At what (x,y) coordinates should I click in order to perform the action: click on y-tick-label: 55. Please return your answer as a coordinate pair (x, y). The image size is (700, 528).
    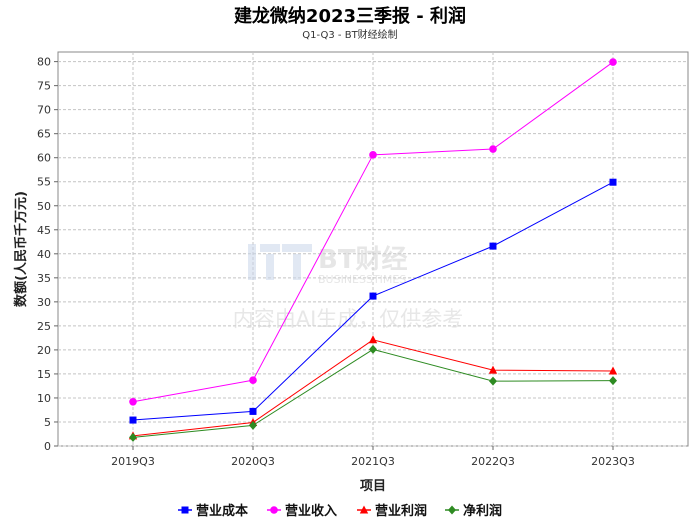
    Looking at the image, I should click on (44, 182).